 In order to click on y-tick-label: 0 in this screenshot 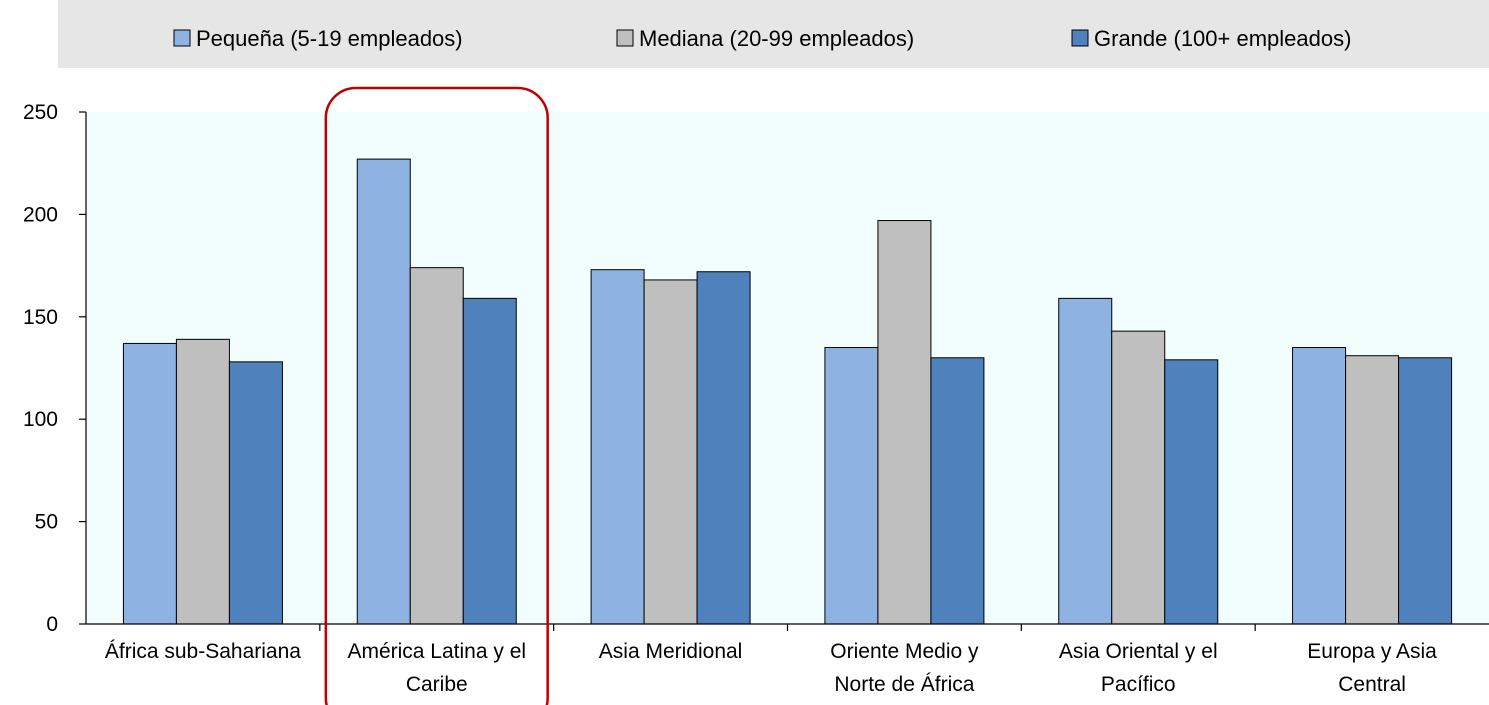, I will do `click(52, 624)`.